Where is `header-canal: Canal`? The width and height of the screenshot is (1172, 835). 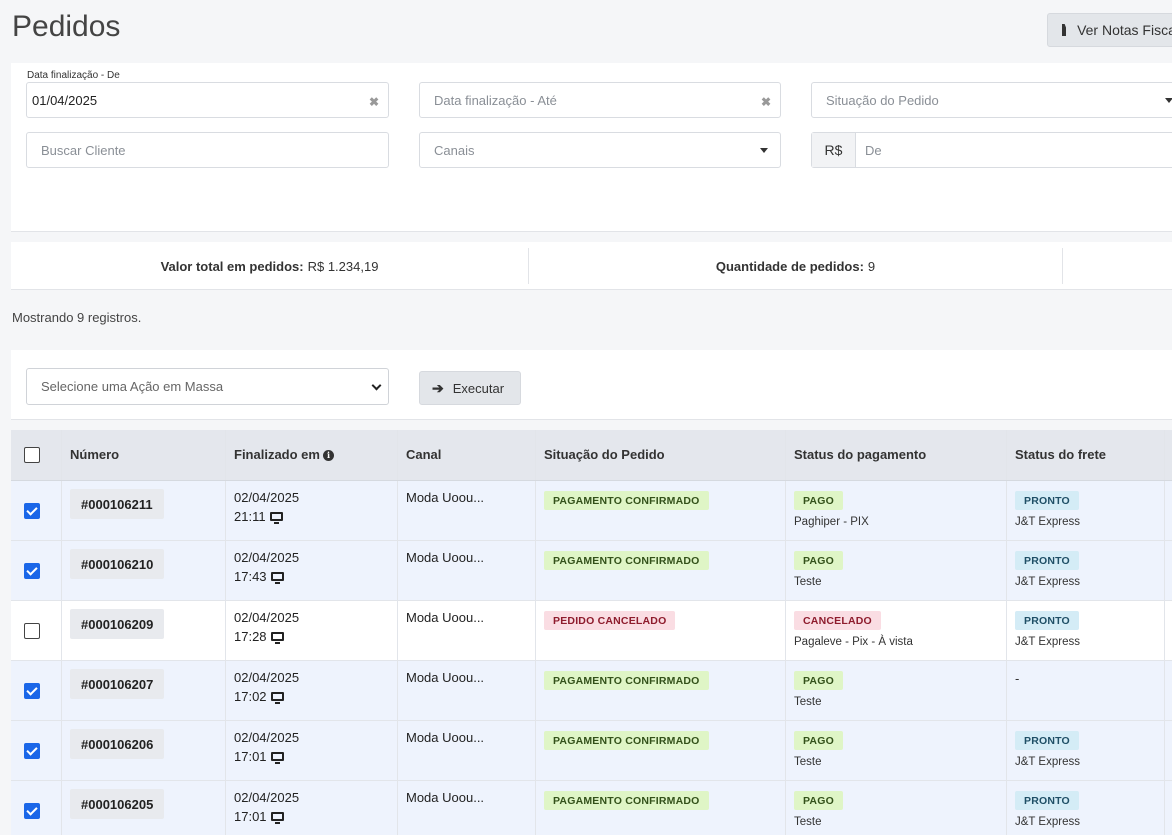 header-canal: Canal is located at coordinates (424, 454).